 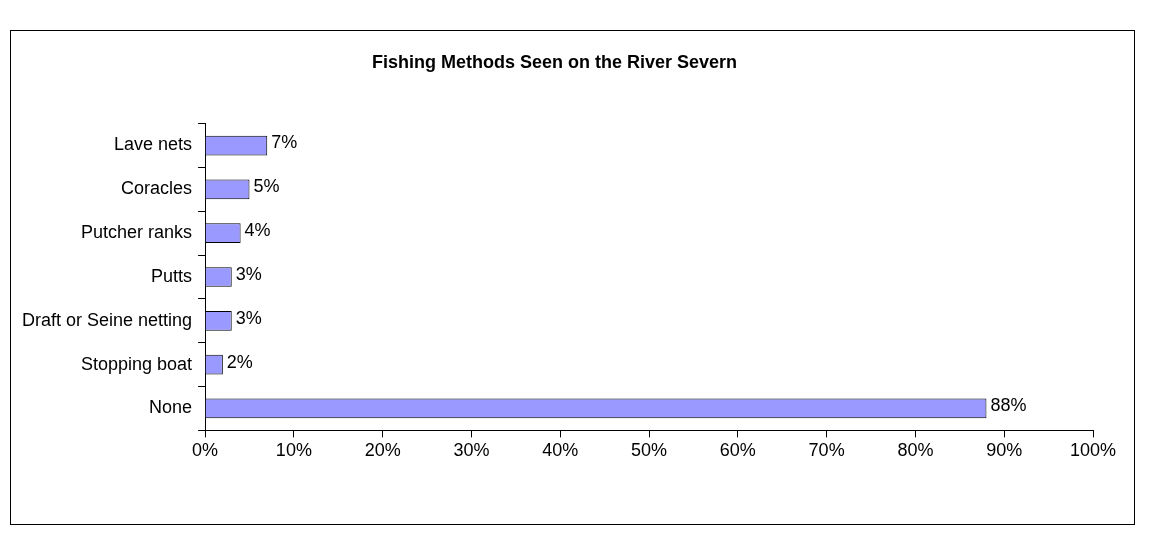 What do you see at coordinates (293, 450) in the screenshot?
I see `x-tick-label: 10%` at bounding box center [293, 450].